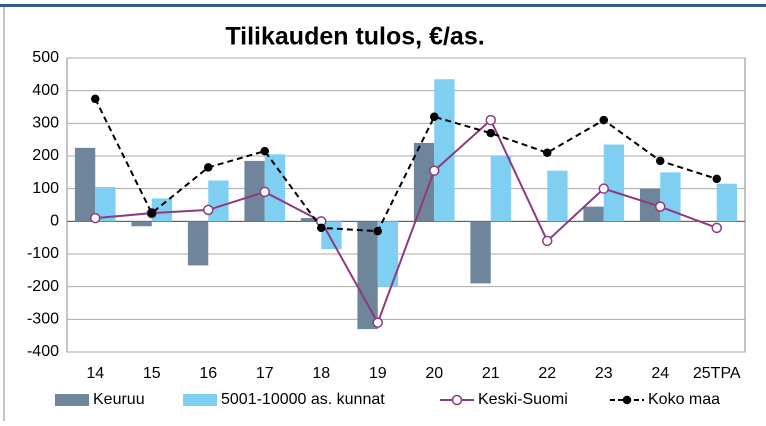 The height and width of the screenshot is (426, 766). I want to click on y-tick-label: 400, so click(45, 90).